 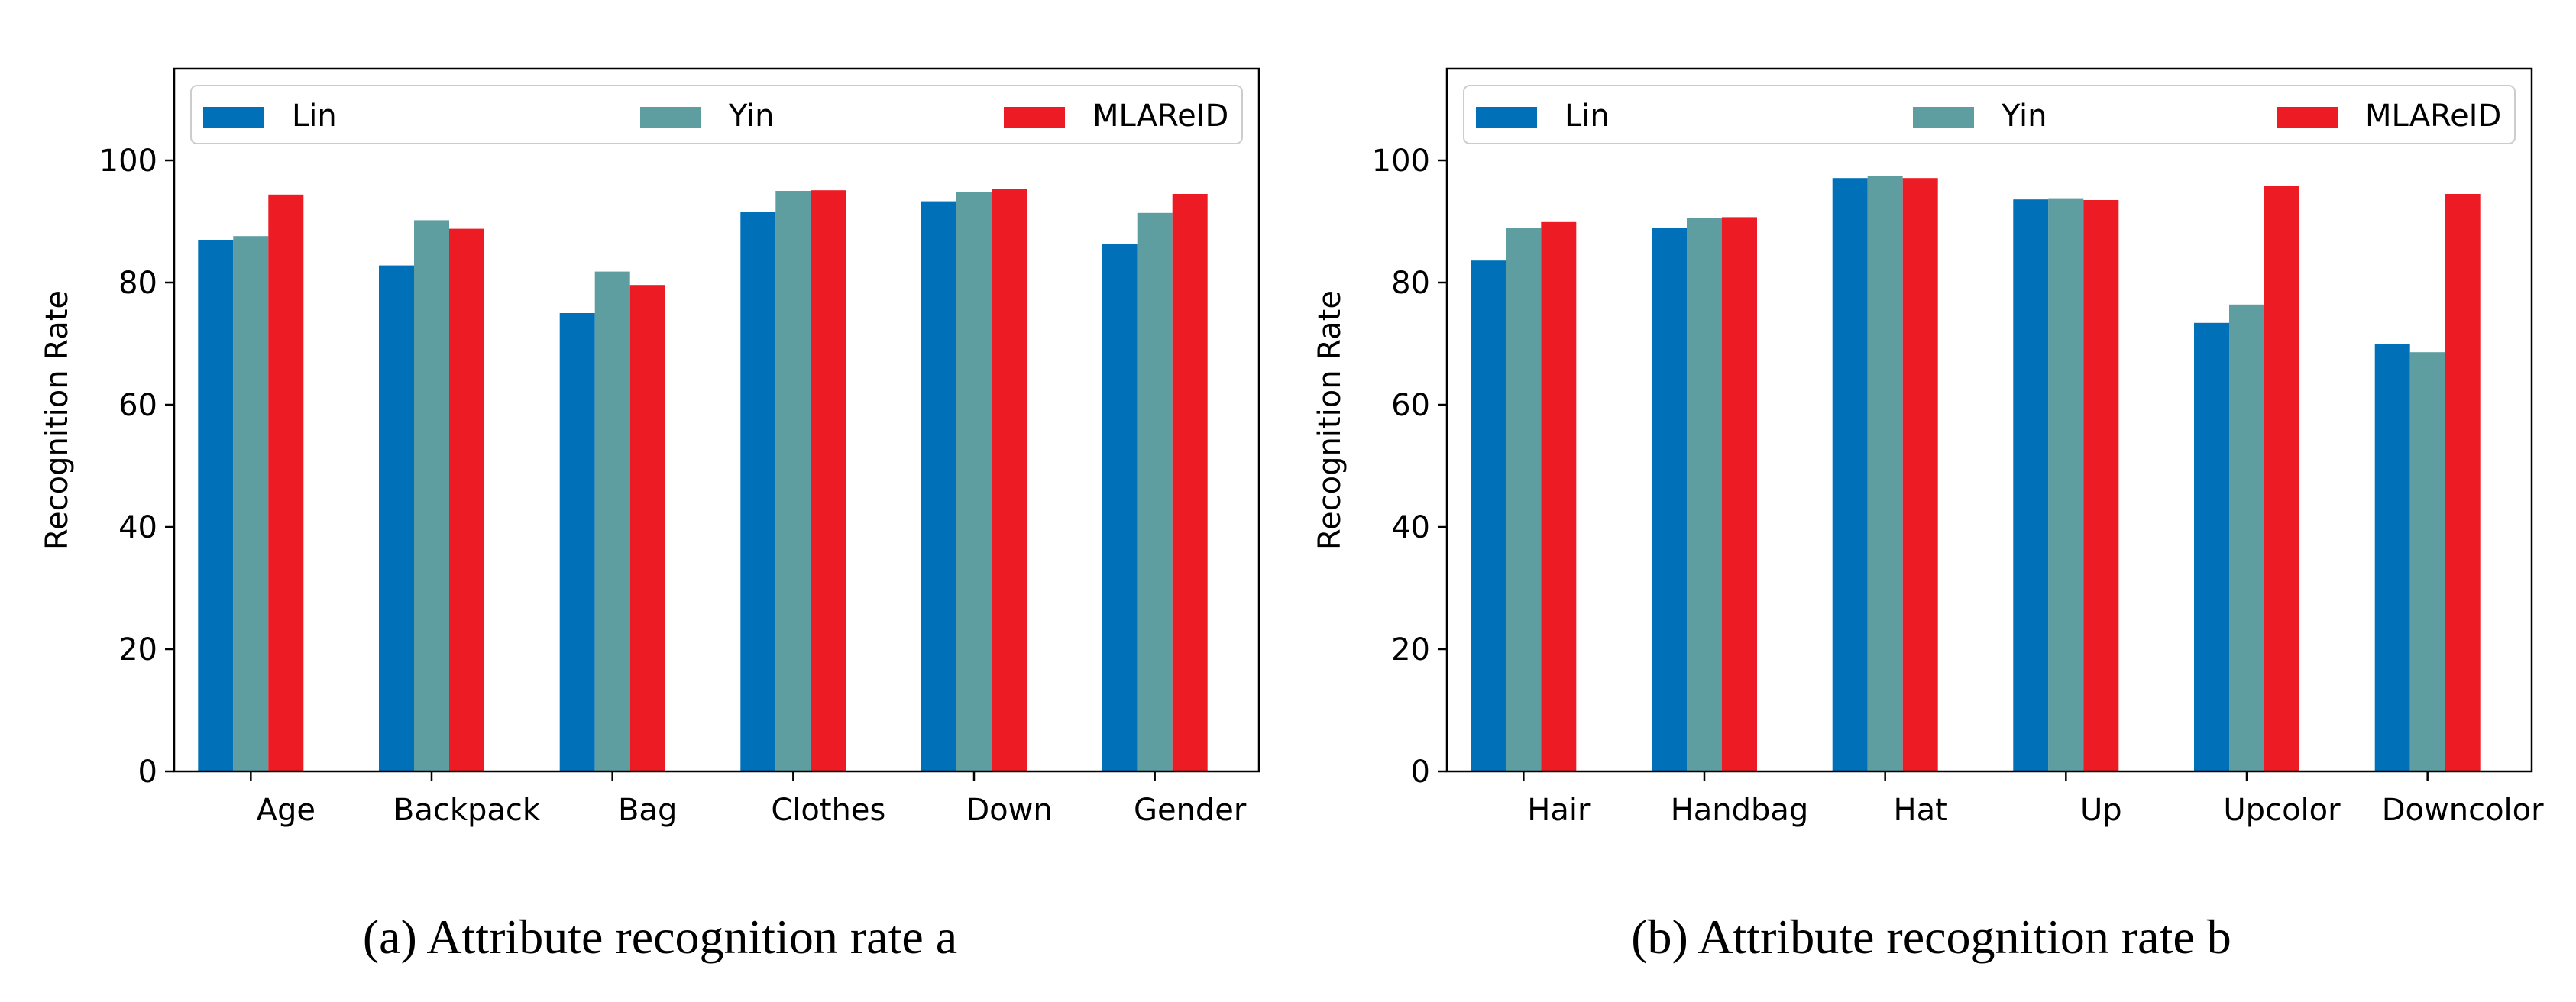 What do you see at coordinates (216, 505) in the screenshot?
I see `bar-lin-age` at bounding box center [216, 505].